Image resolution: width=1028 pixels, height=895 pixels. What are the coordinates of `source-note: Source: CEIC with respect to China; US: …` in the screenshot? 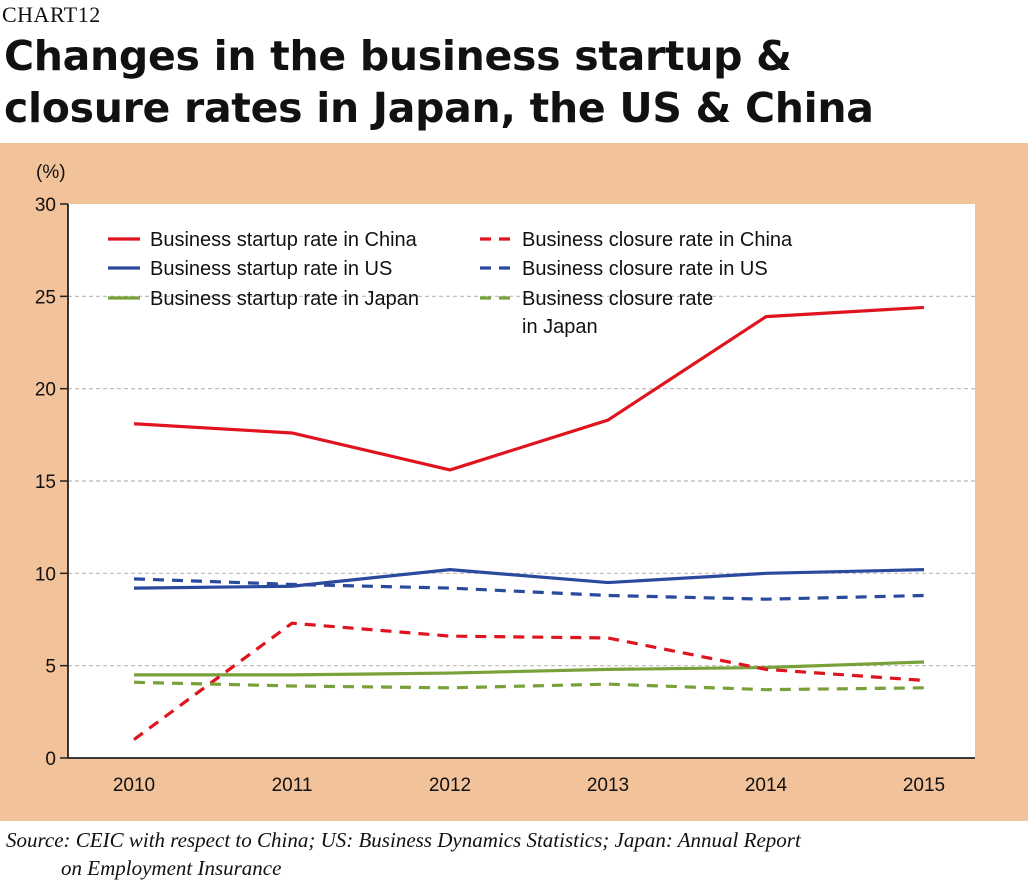 It's located at (514, 854).